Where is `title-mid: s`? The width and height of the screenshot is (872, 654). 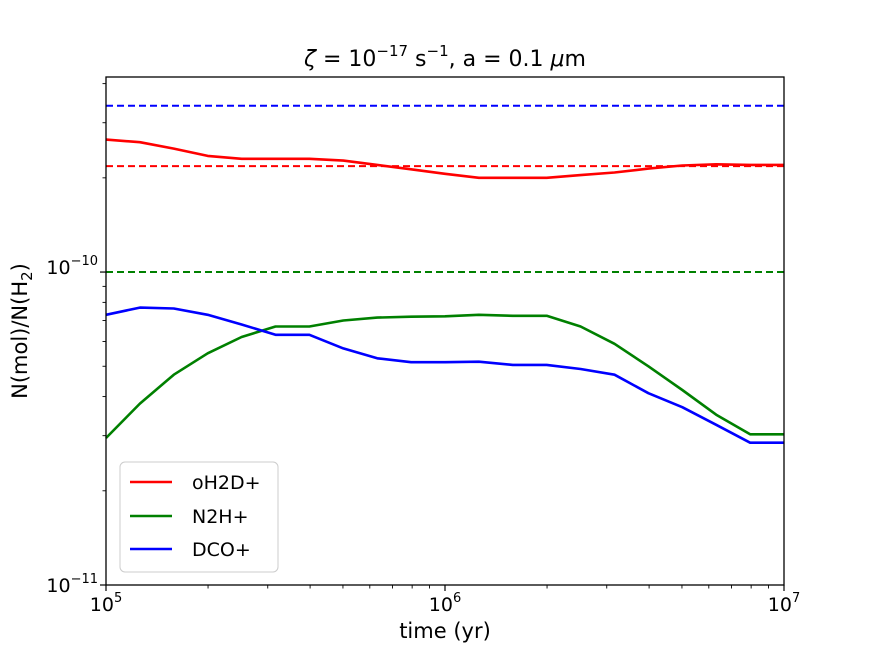 title-mid: s is located at coordinates (417, 59).